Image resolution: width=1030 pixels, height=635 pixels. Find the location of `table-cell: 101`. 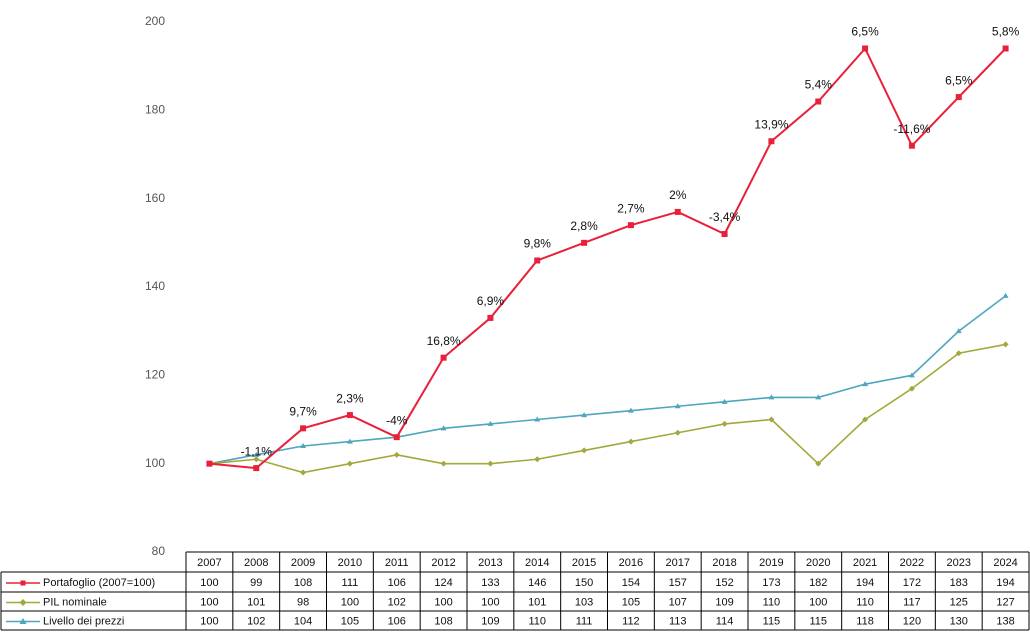

table-cell: 101 is located at coordinates (537, 602).